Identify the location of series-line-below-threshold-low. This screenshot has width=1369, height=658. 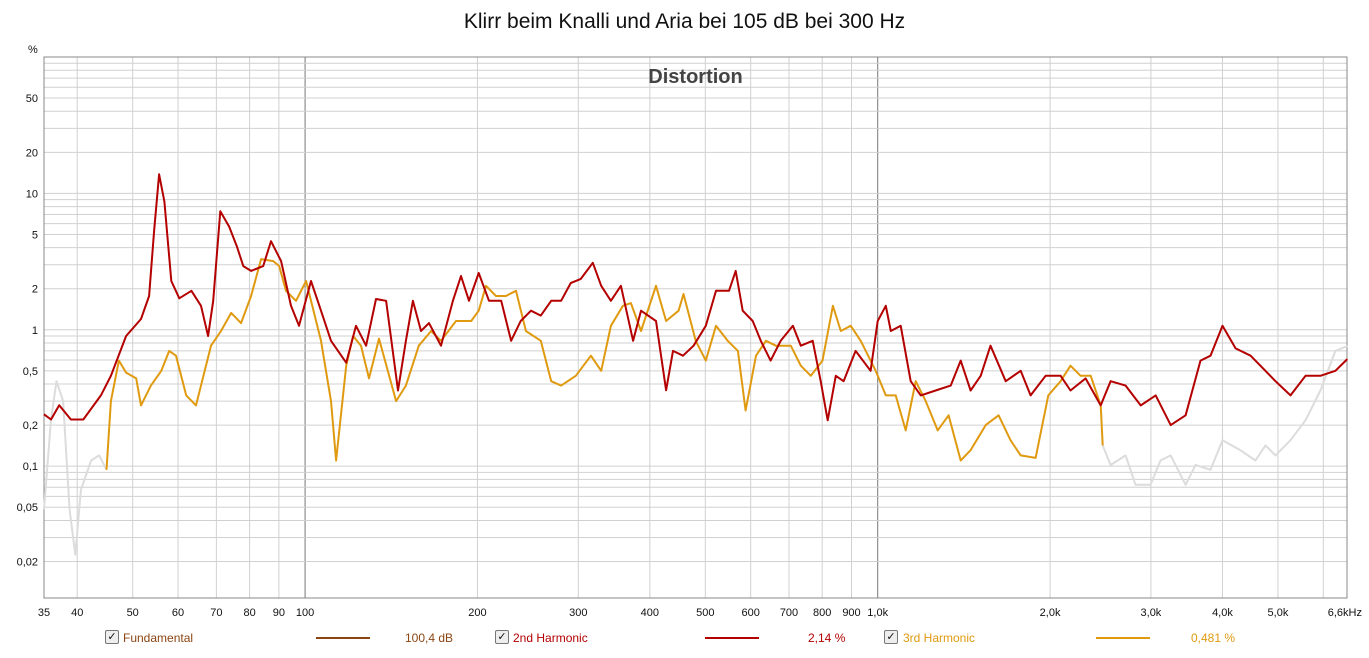
(75, 468).